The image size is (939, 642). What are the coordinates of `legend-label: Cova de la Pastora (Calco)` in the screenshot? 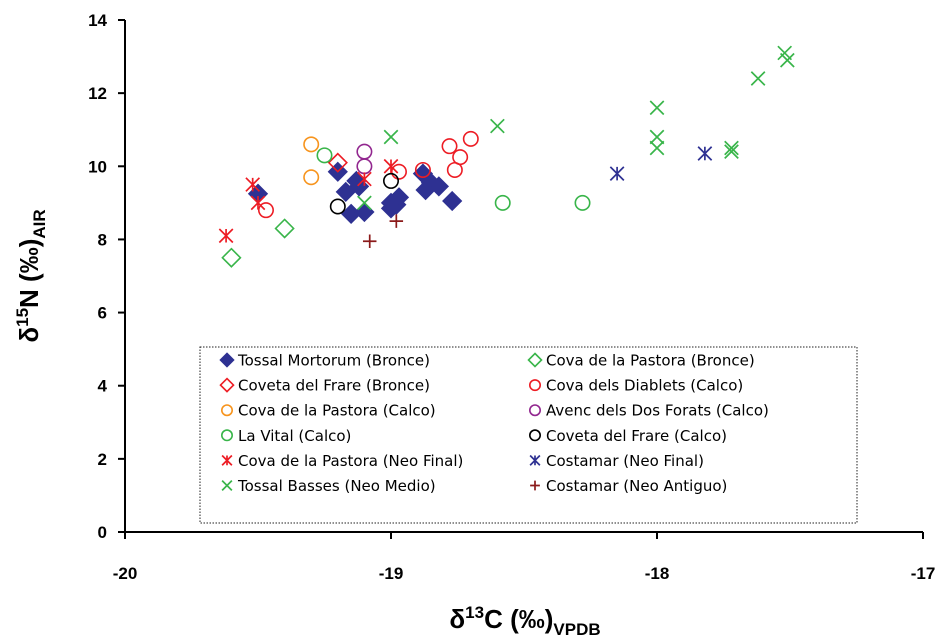 It's located at (337, 411).